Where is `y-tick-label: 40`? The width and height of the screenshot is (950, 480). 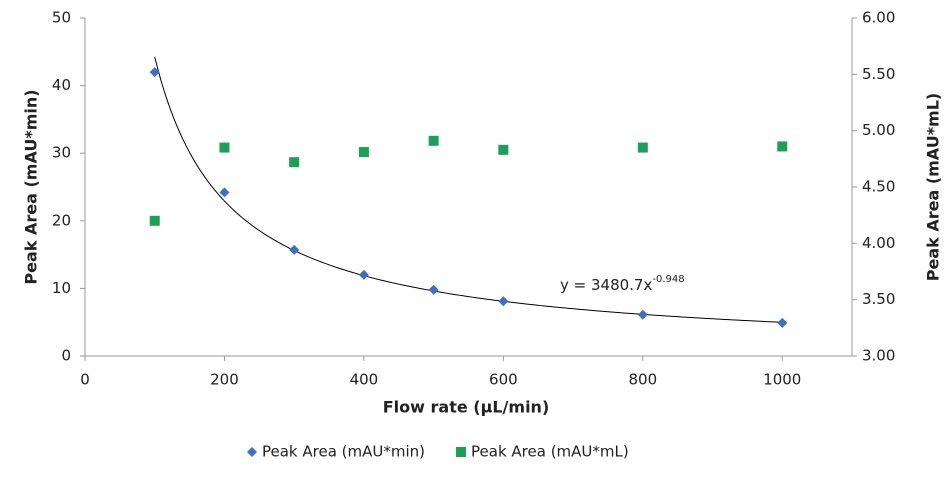
y-tick-label: 40 is located at coordinates (61, 85).